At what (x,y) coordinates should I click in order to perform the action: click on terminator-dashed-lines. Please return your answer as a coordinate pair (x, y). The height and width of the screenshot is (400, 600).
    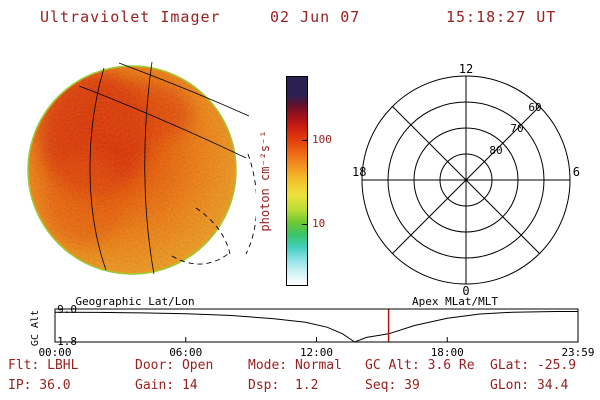
    Looking at the image, I should click on (213, 209).